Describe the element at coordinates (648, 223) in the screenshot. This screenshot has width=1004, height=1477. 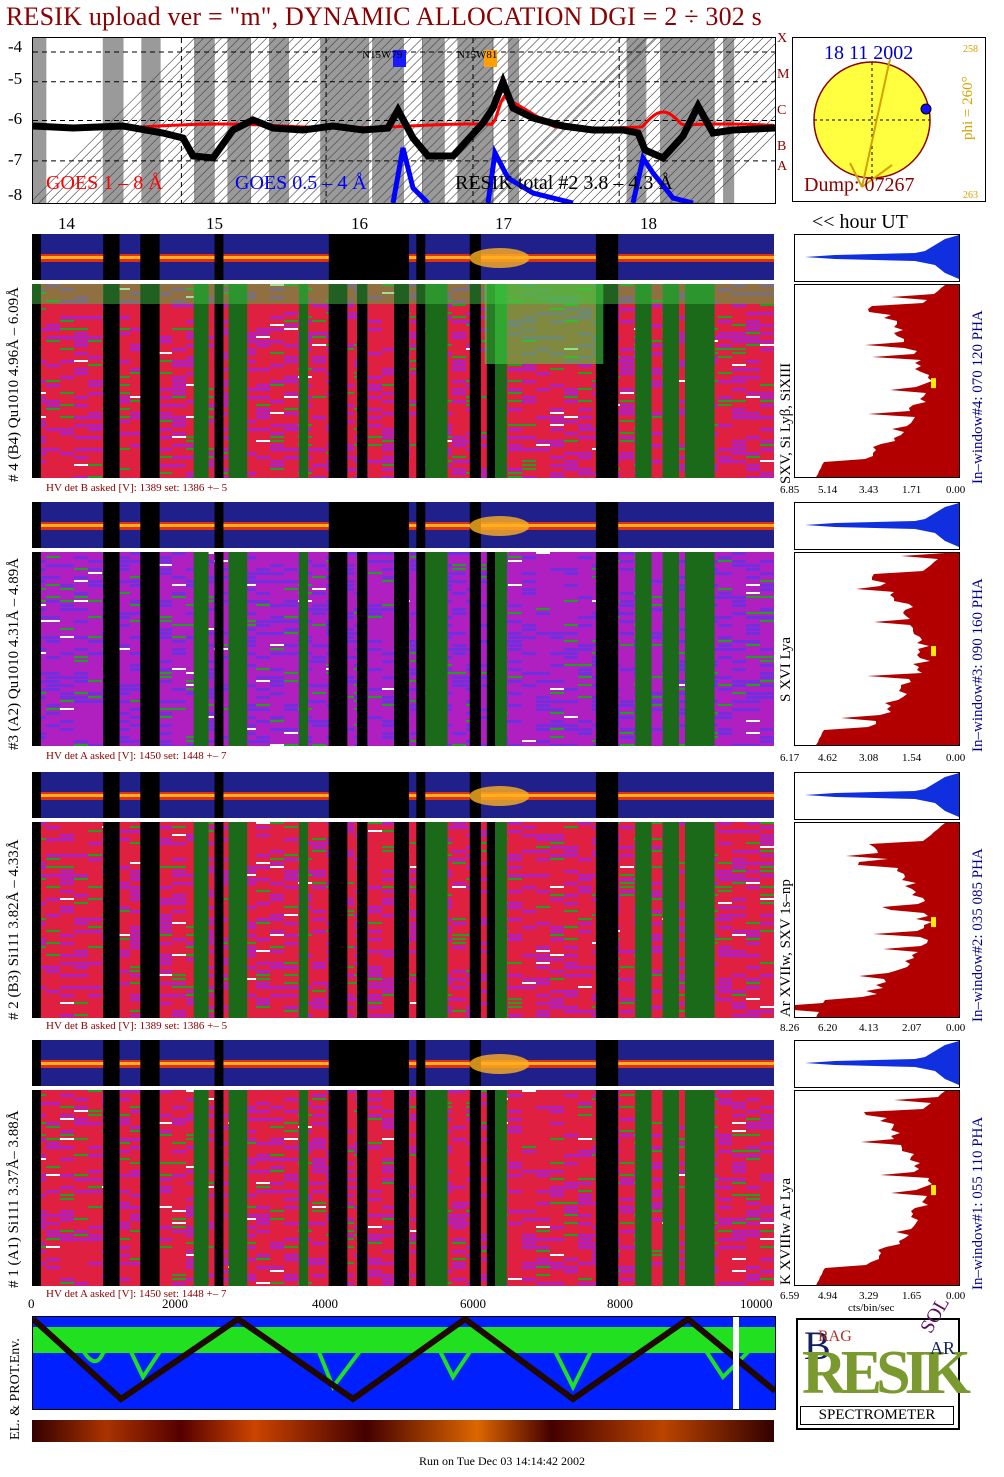
I see `hour-tick-18: 18` at that location.